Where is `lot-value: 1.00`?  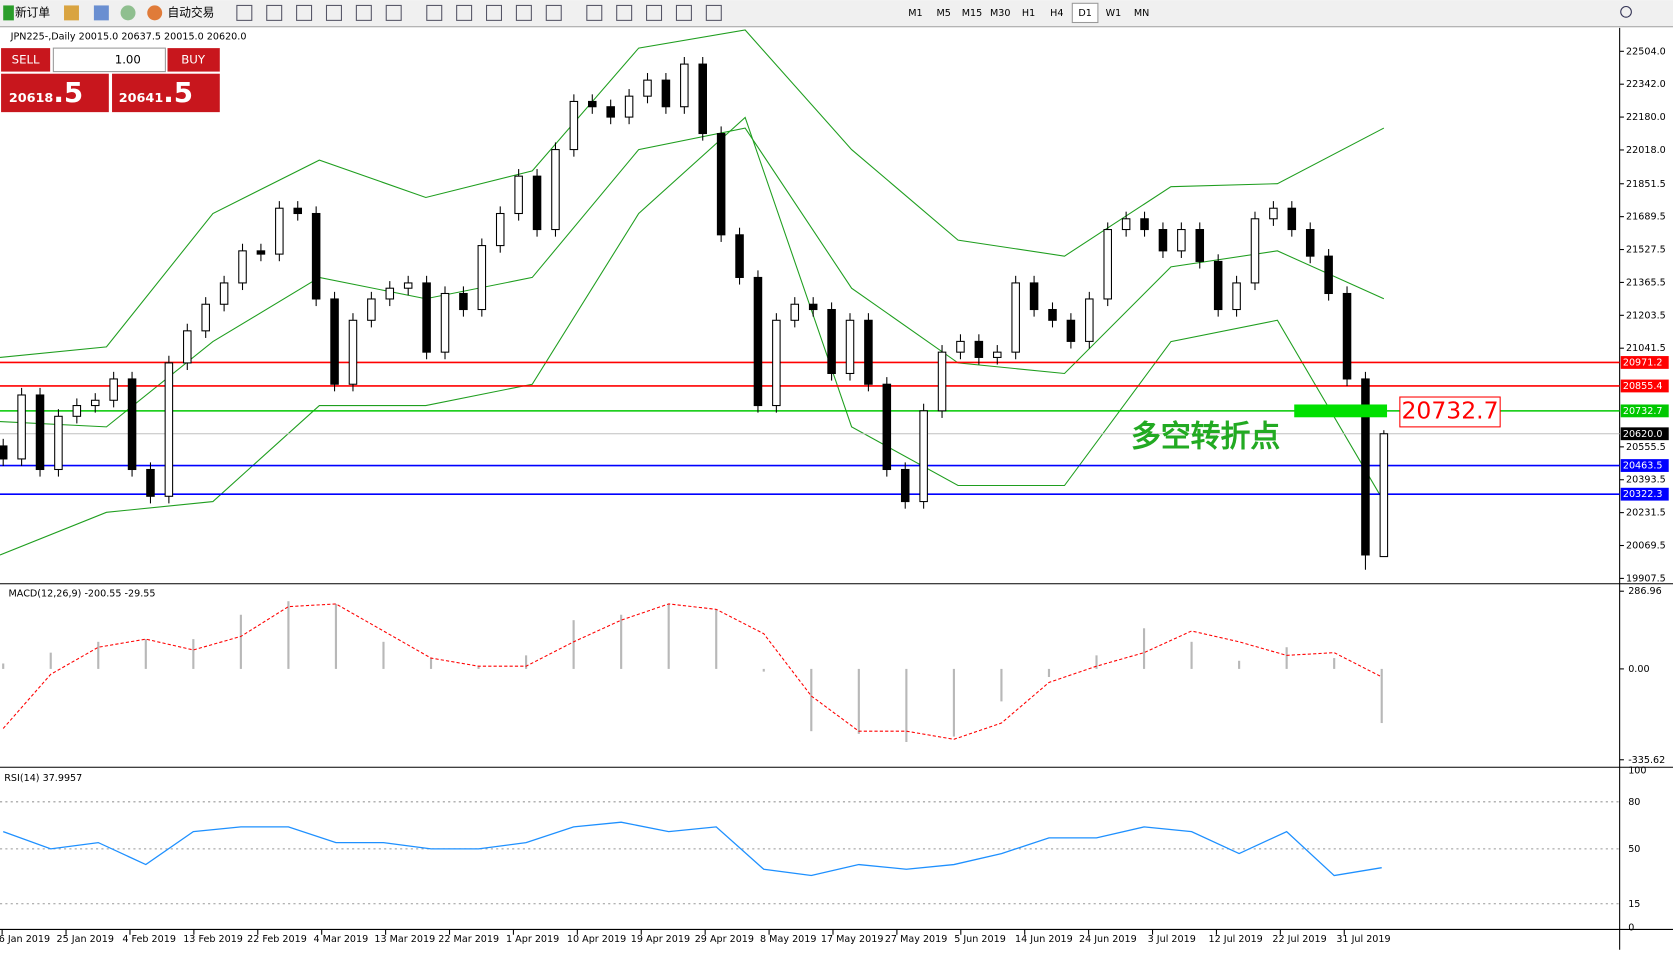 lot-value: 1.00 is located at coordinates (128, 59).